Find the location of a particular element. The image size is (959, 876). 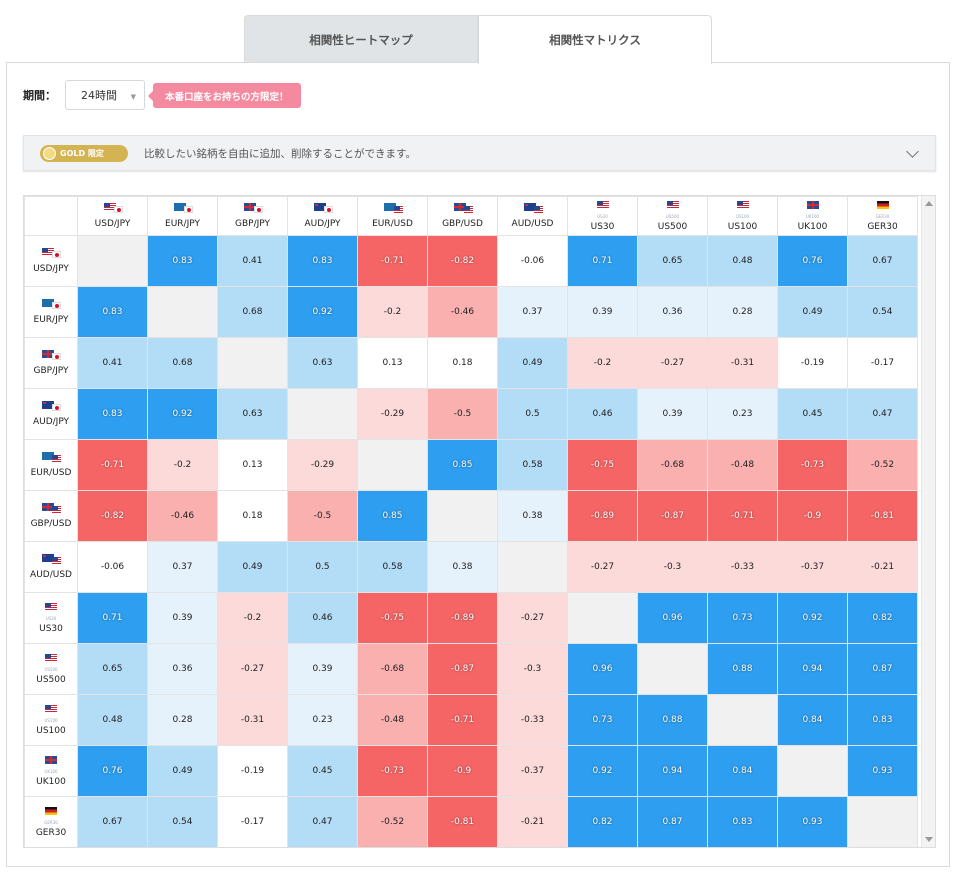

correlation-cell: 0.36 is located at coordinates (672, 312).